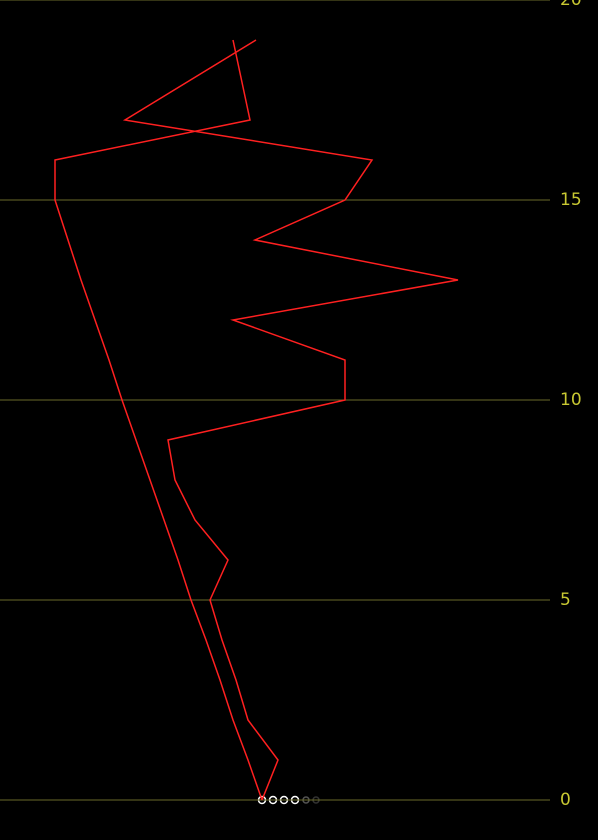 The width and height of the screenshot is (598, 840). Describe the element at coordinates (565, 800) in the screenshot. I see `y-tick-label: 0` at that location.